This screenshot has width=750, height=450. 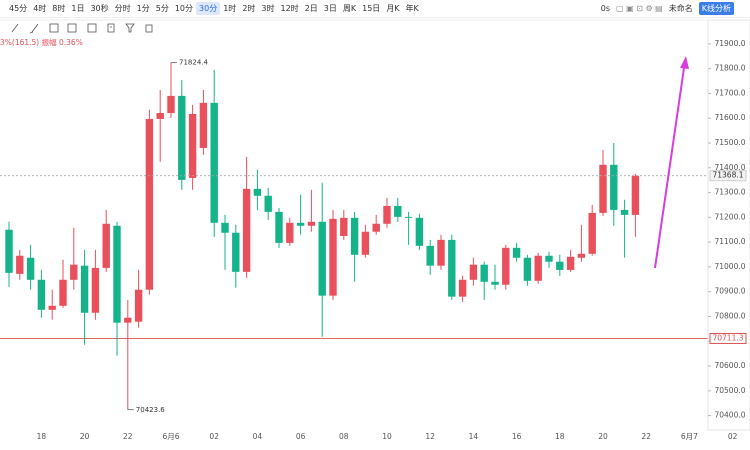 I want to click on interval: 1时, so click(x=230, y=8).